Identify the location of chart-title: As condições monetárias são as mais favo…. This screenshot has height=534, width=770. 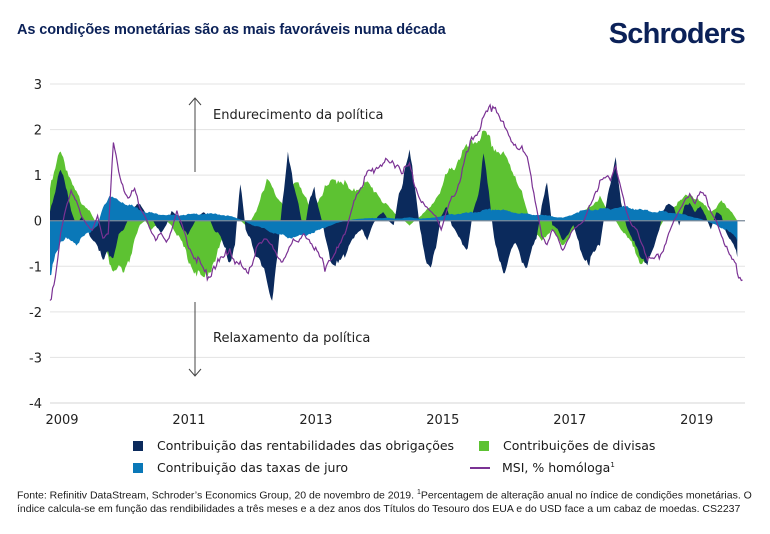
(231, 30).